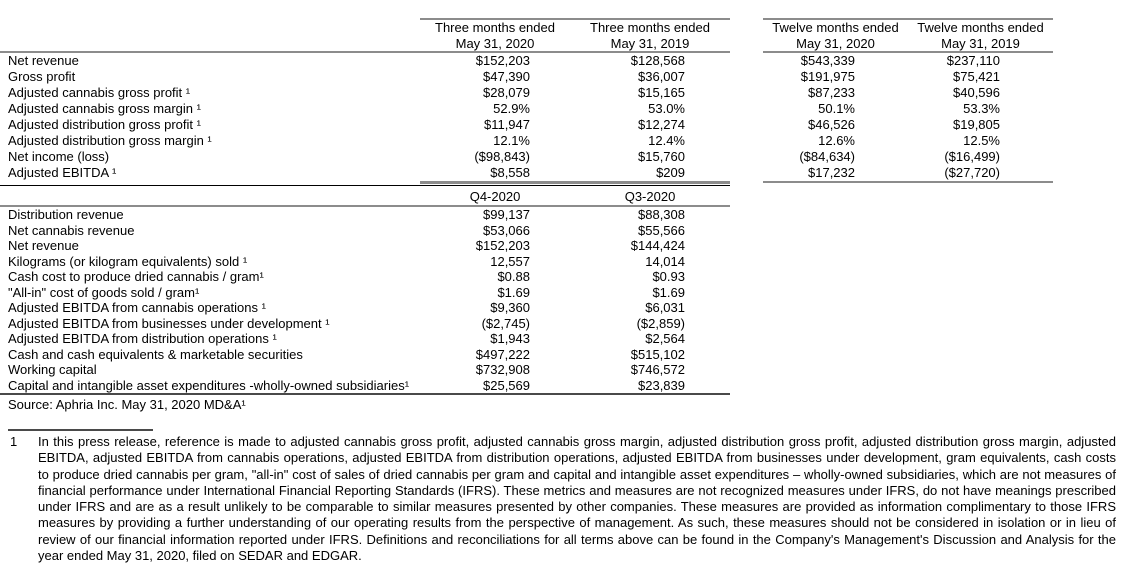 This screenshot has width=1122, height=566. What do you see at coordinates (668, 292) in the screenshot?
I see `value-q3-2020: $1.69` at bounding box center [668, 292].